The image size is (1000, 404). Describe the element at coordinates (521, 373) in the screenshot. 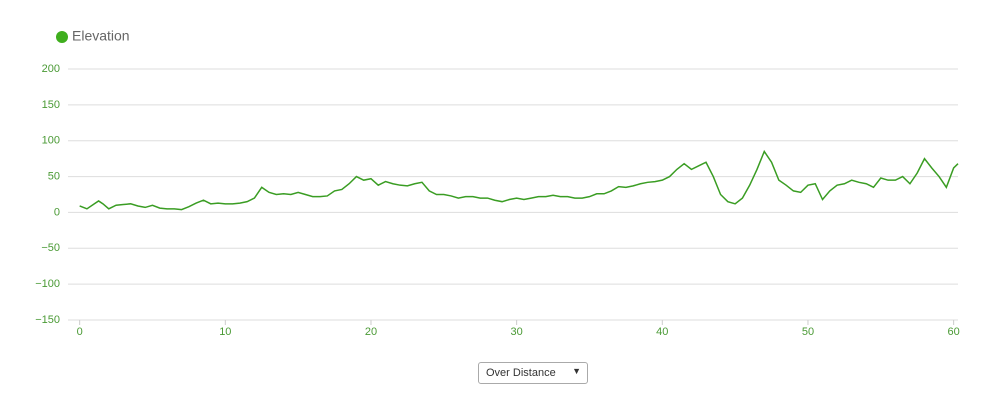

I see `dropdown-label: Over Distance` at that location.